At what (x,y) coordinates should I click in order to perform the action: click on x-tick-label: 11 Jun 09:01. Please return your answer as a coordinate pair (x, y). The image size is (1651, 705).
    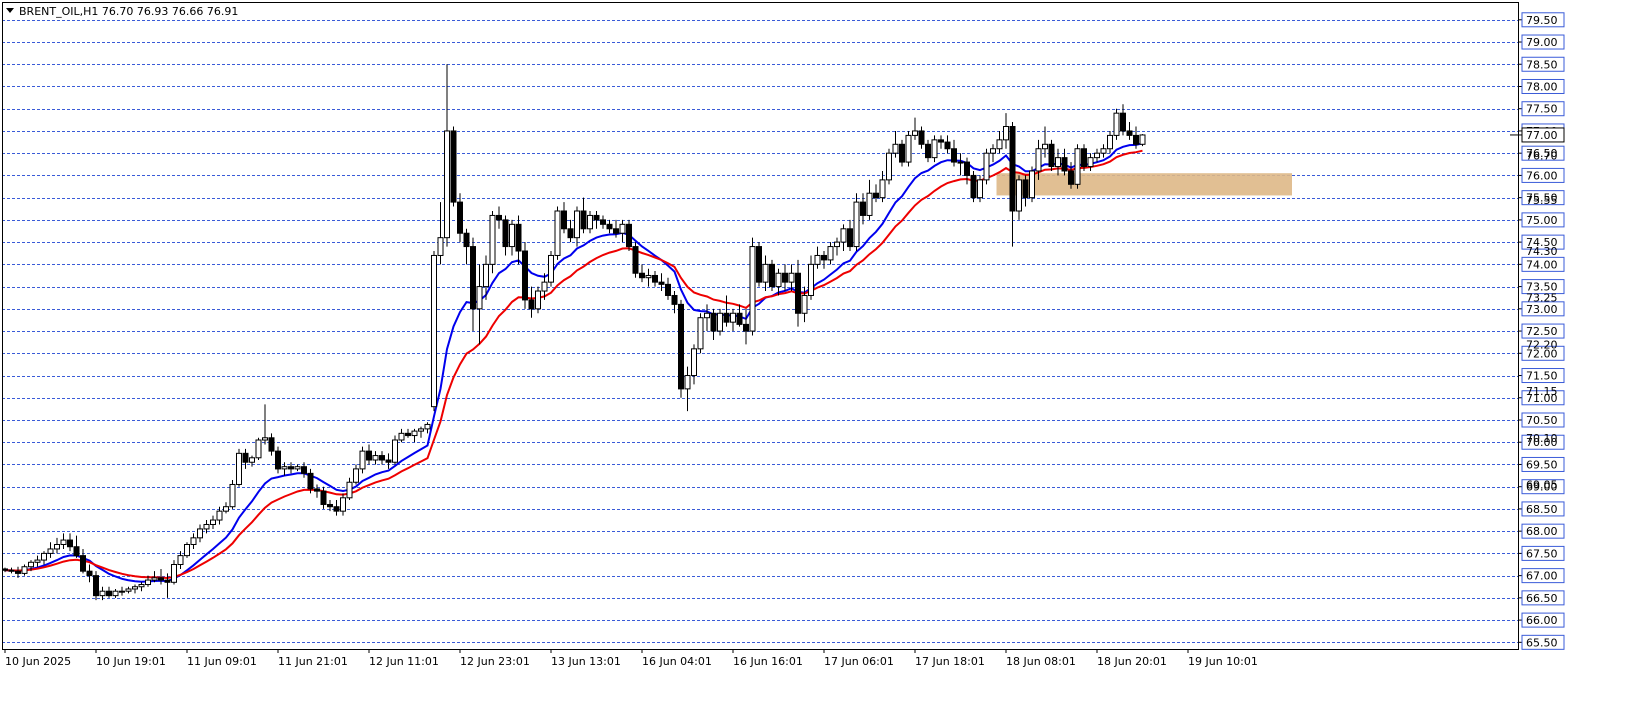
    Looking at the image, I should click on (222, 661).